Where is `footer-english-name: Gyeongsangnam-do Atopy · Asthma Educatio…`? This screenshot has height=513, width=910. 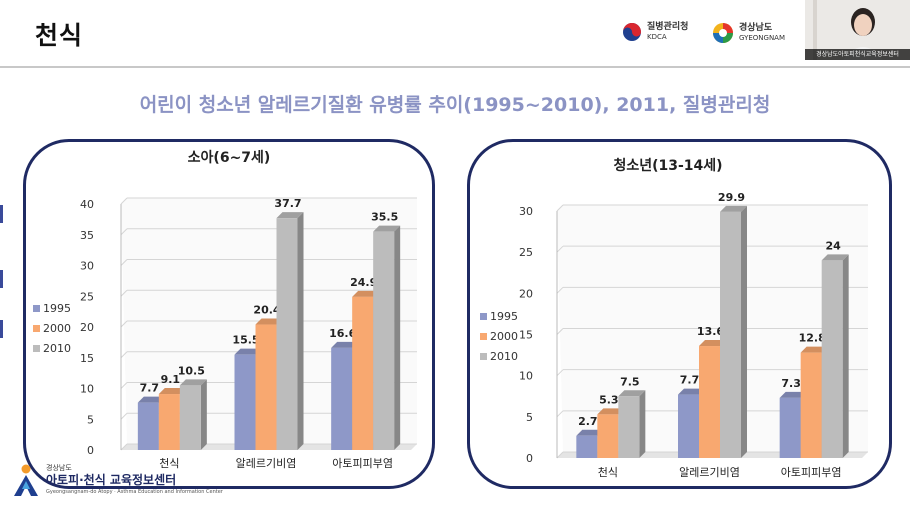
footer-english-name: Gyeongsangnam-do Atopy · Asthma Educatio… is located at coordinates (134, 492).